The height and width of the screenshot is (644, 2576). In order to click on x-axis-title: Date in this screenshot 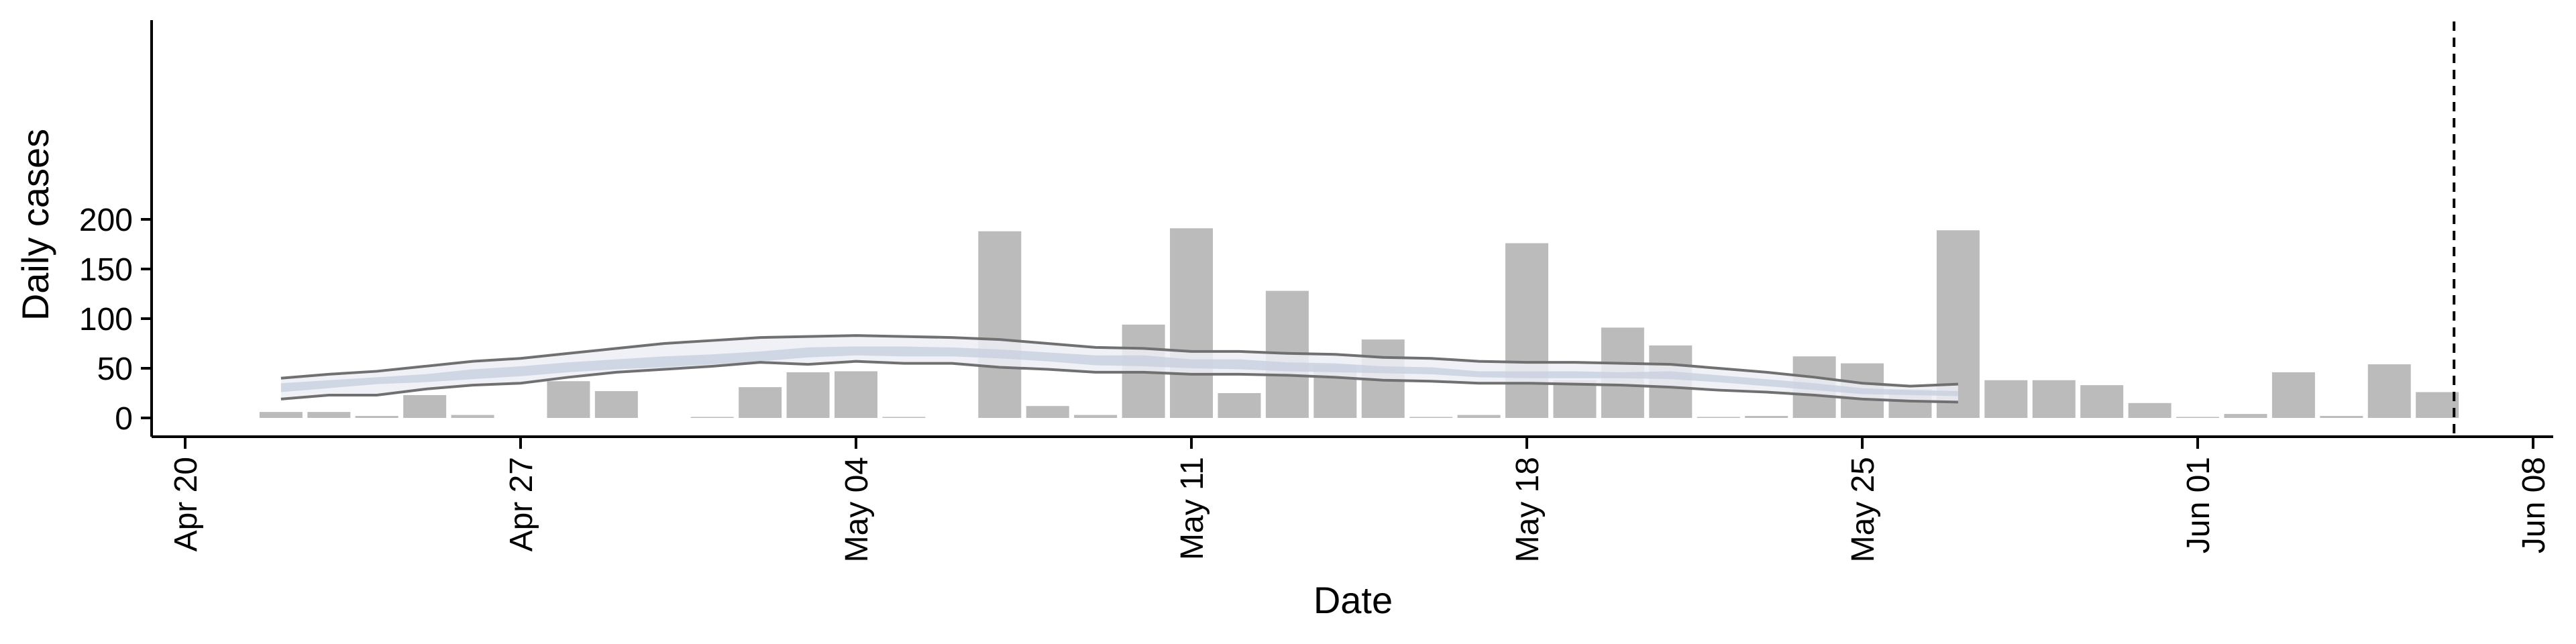, I will do `click(1353, 600)`.